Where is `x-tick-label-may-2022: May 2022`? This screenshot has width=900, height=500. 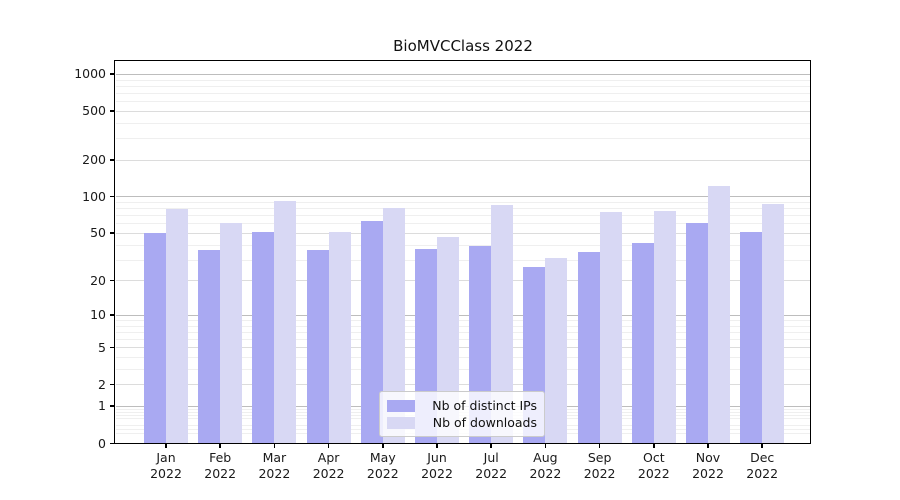
x-tick-label-may-2022: May 2022 is located at coordinates (382, 465).